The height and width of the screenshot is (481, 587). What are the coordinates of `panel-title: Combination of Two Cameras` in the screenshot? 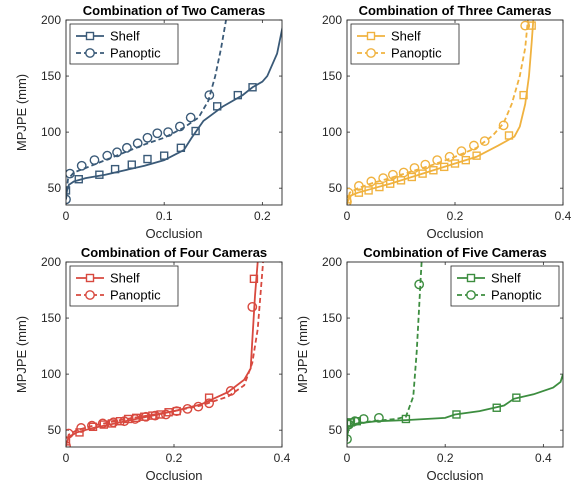 It's located at (174, 10).